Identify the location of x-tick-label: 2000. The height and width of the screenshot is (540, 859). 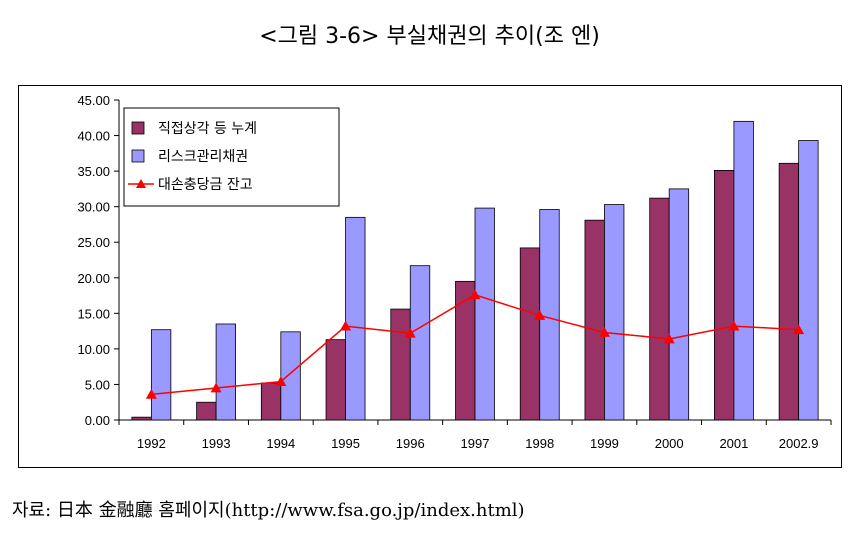
(669, 443).